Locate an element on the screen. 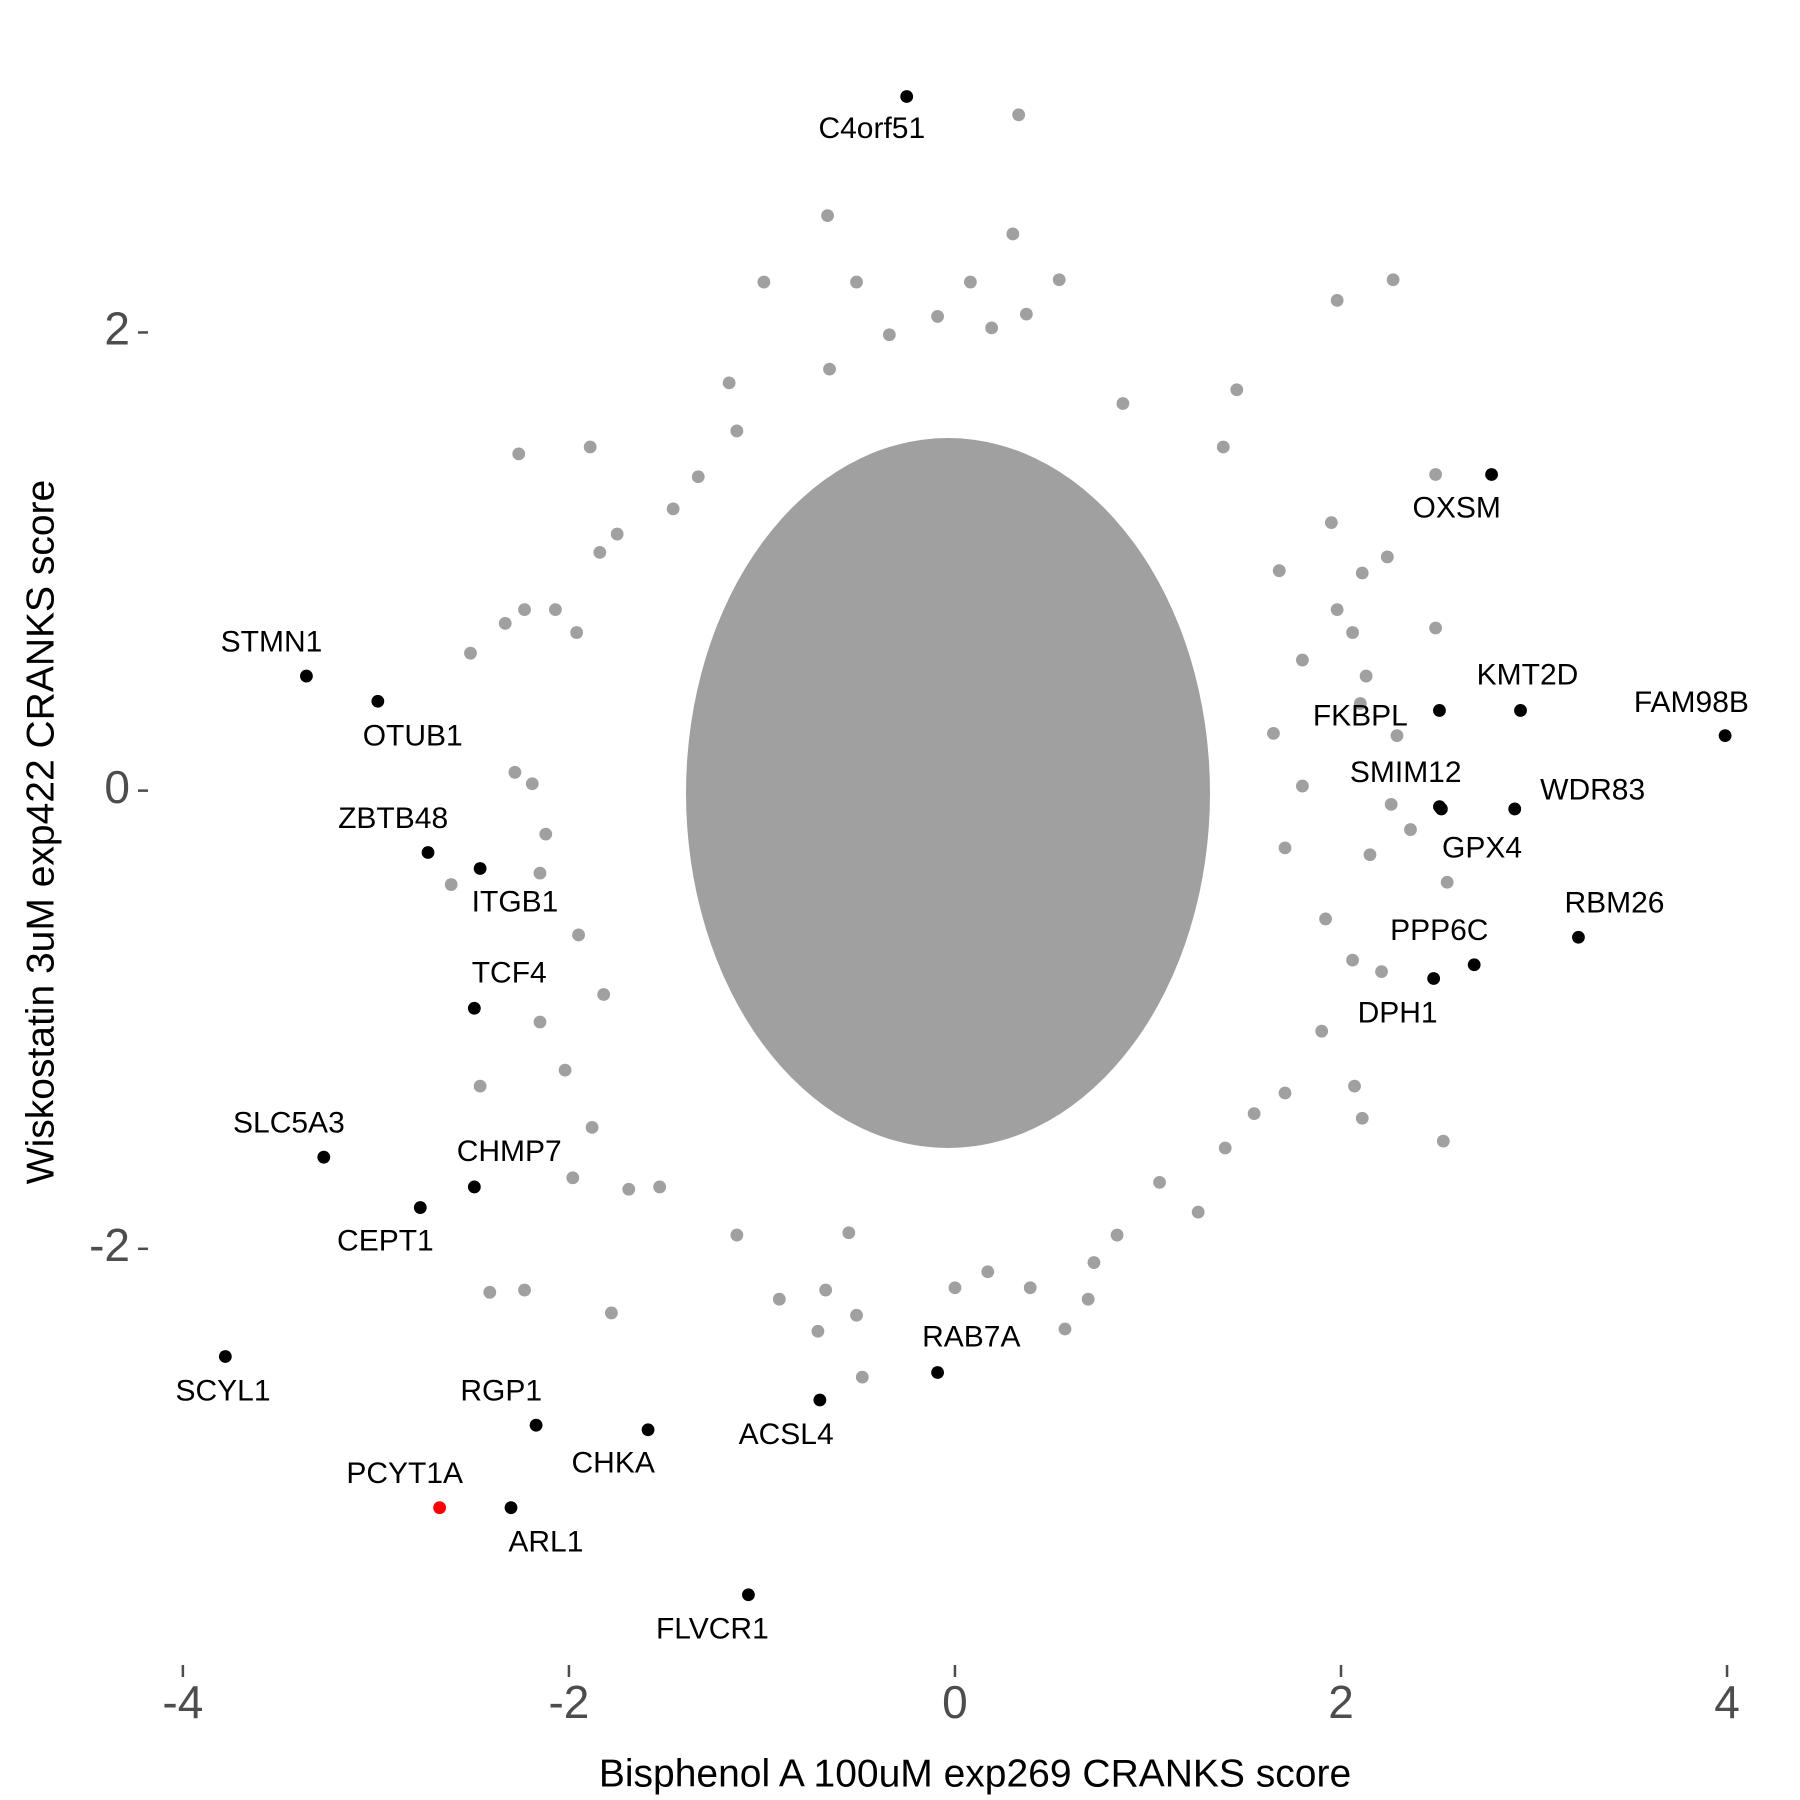 The height and width of the screenshot is (1800, 1800). point-label: RGP1 is located at coordinates (501, 1391).